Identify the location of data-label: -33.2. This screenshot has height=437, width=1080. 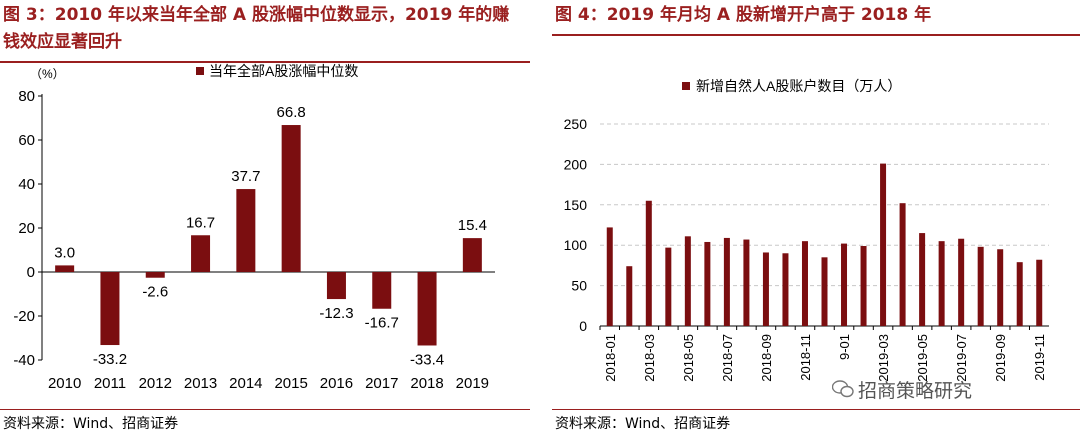
(110, 359).